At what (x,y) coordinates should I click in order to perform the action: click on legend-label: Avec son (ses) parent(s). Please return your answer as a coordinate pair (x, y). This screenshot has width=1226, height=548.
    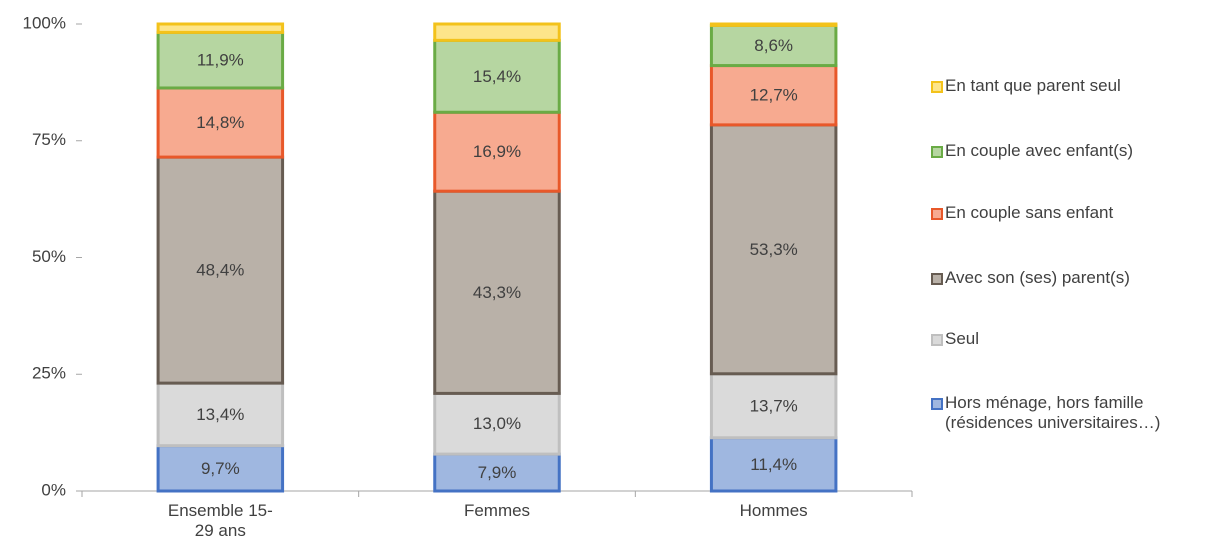
    Looking at the image, I should click on (1037, 277).